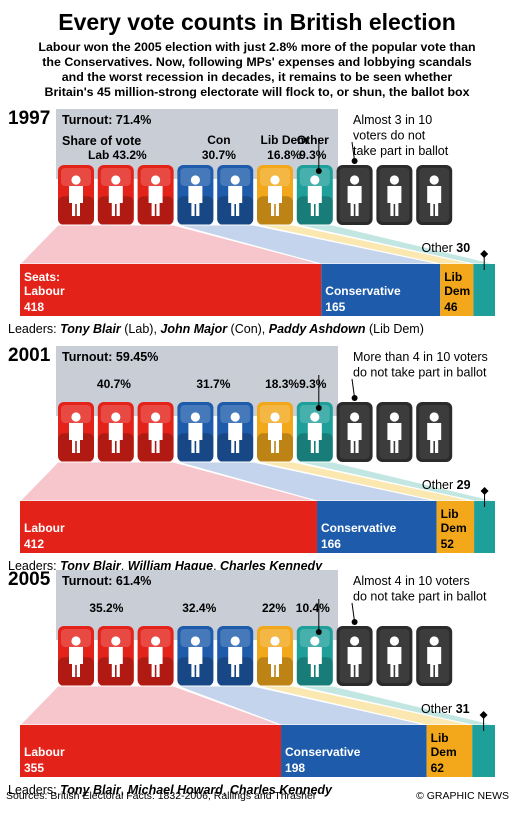 The width and height of the screenshot is (515, 813). Describe the element at coordinates (463, 709) in the screenshot. I see `seat-count: 31` at that location.